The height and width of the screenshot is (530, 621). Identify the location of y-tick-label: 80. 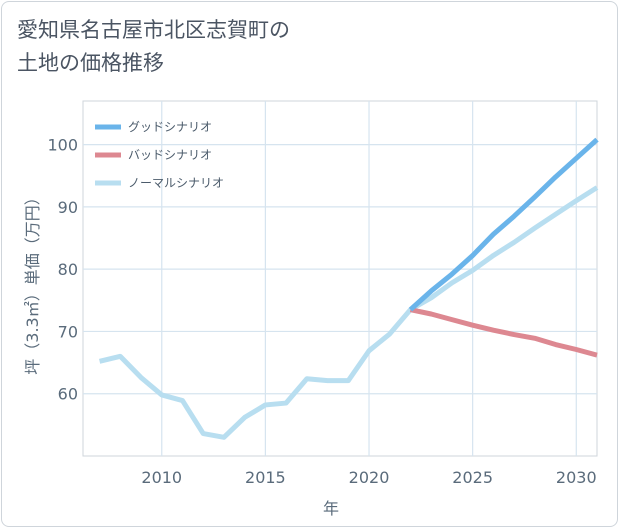
(68, 269).